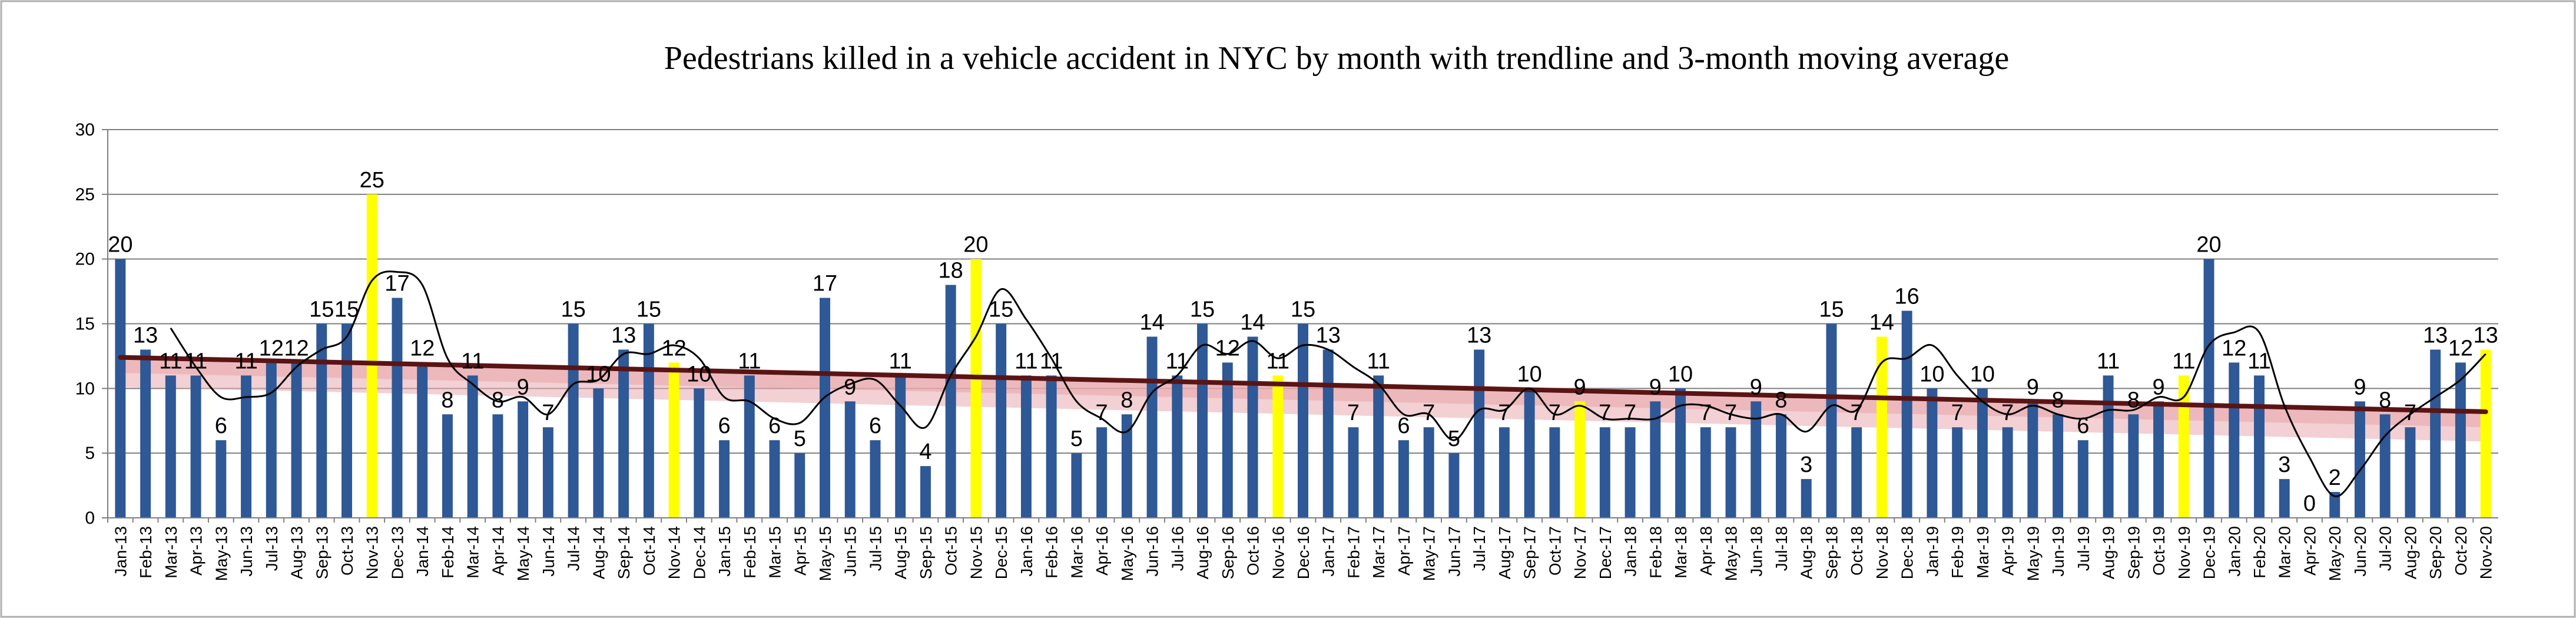 This screenshot has width=2576, height=618. I want to click on y-tick-label: 20, so click(85, 259).